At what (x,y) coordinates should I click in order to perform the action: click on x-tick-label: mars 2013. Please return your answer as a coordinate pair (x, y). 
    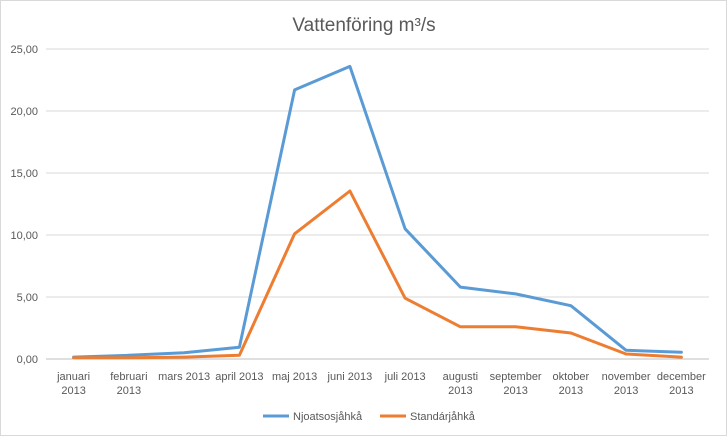
    Looking at the image, I should click on (184, 377).